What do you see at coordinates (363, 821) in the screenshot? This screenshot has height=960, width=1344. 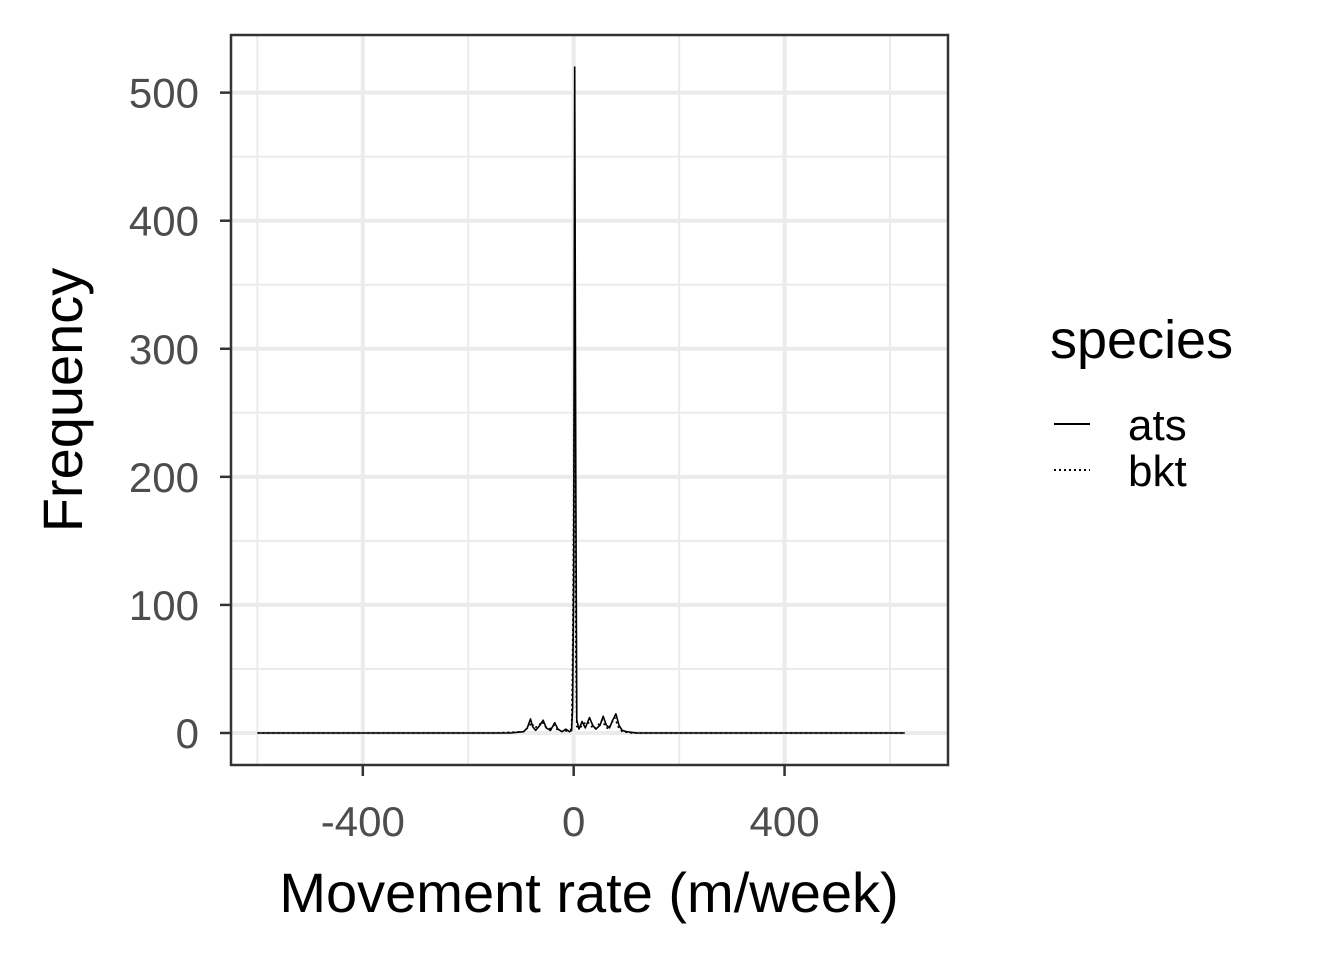 I see `x-tick-label: -400` at bounding box center [363, 821].